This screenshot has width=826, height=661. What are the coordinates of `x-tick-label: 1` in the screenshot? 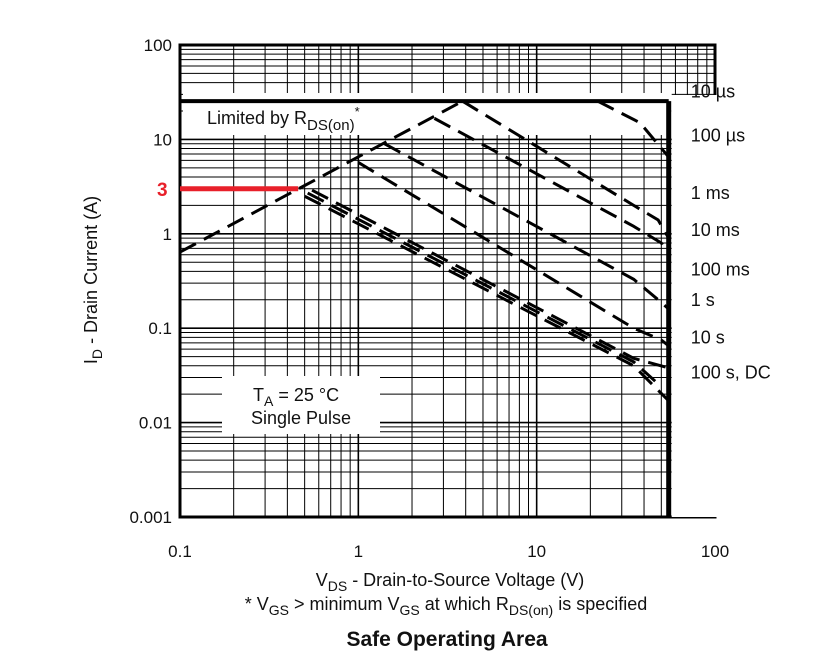 It's located at (358, 551).